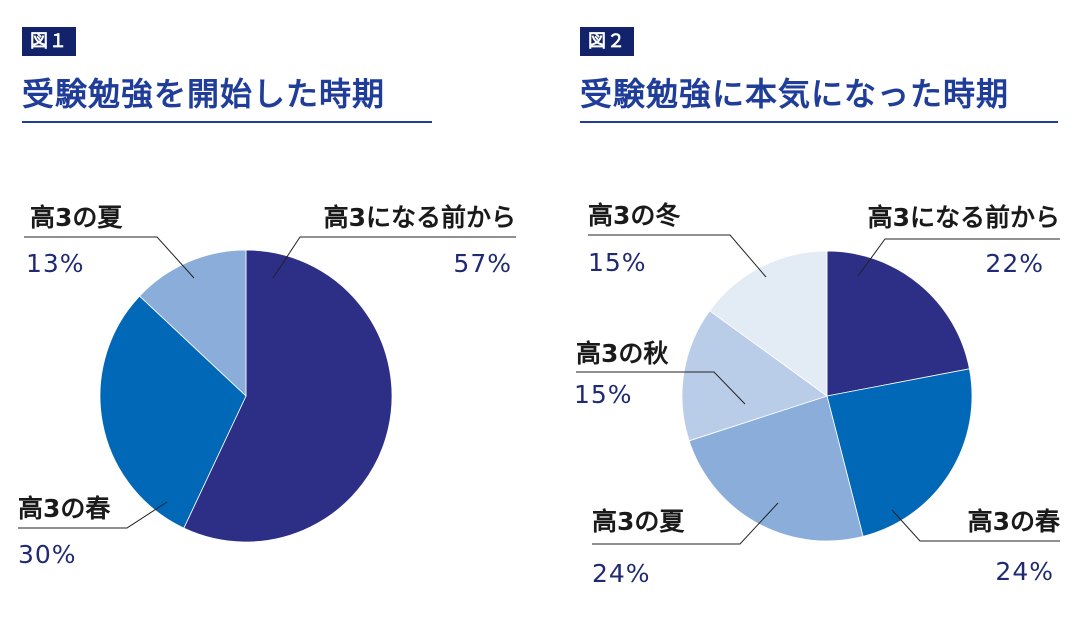  I want to click on slice-value-label: 30%, so click(47, 554).